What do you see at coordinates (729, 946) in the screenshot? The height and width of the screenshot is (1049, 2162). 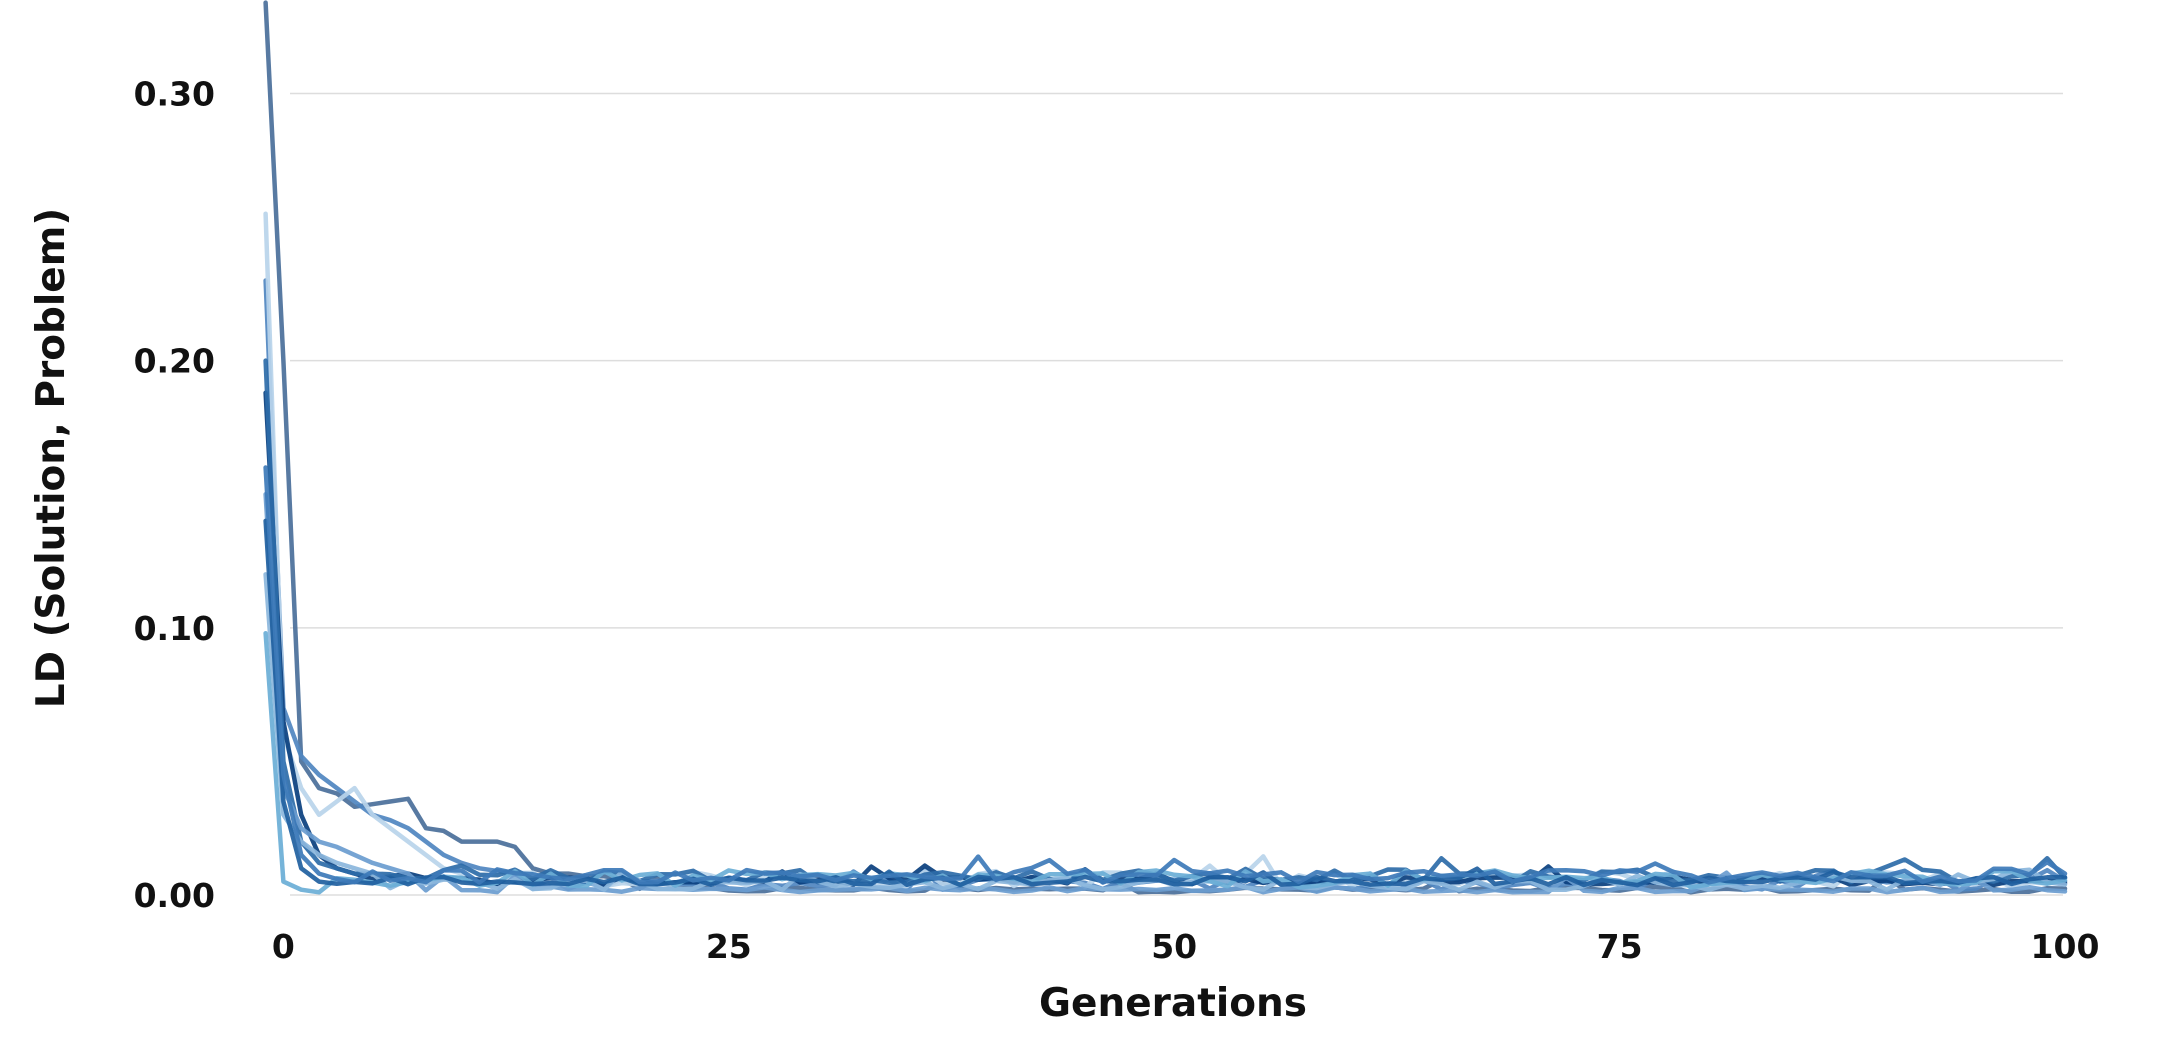 I see `x-tick-label: 25` at bounding box center [729, 946].